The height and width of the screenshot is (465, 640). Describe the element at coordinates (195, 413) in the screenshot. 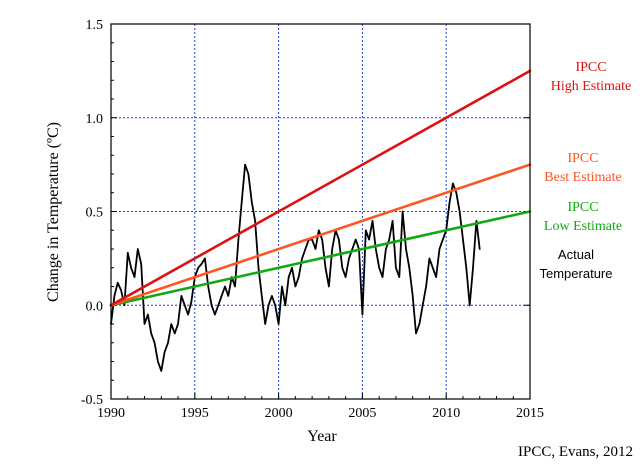

I see `x-tick-label: 1995` at that location.